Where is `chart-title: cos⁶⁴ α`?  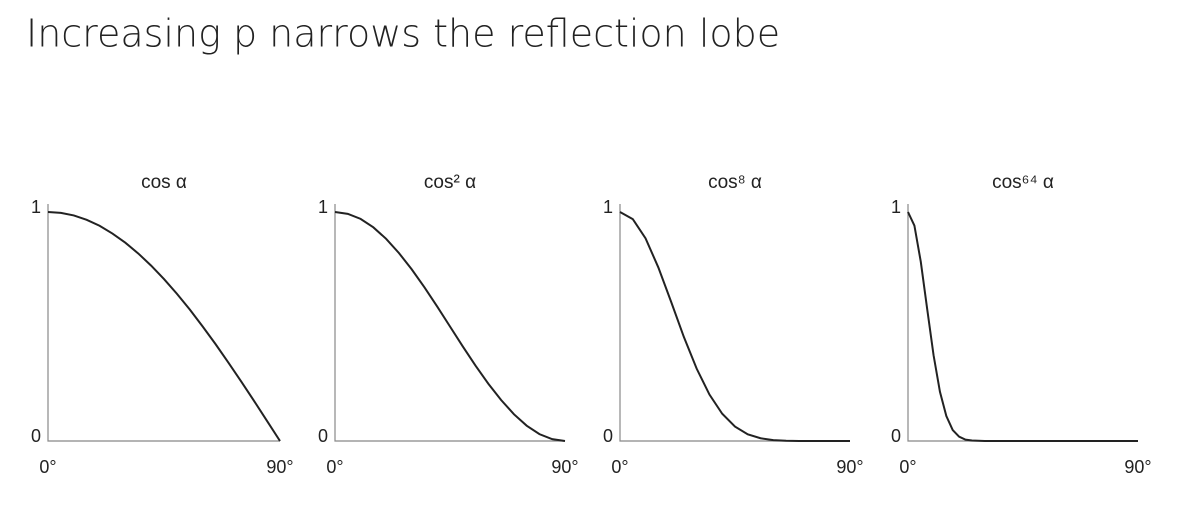 chart-title: cos⁶⁴ α is located at coordinates (1023, 182).